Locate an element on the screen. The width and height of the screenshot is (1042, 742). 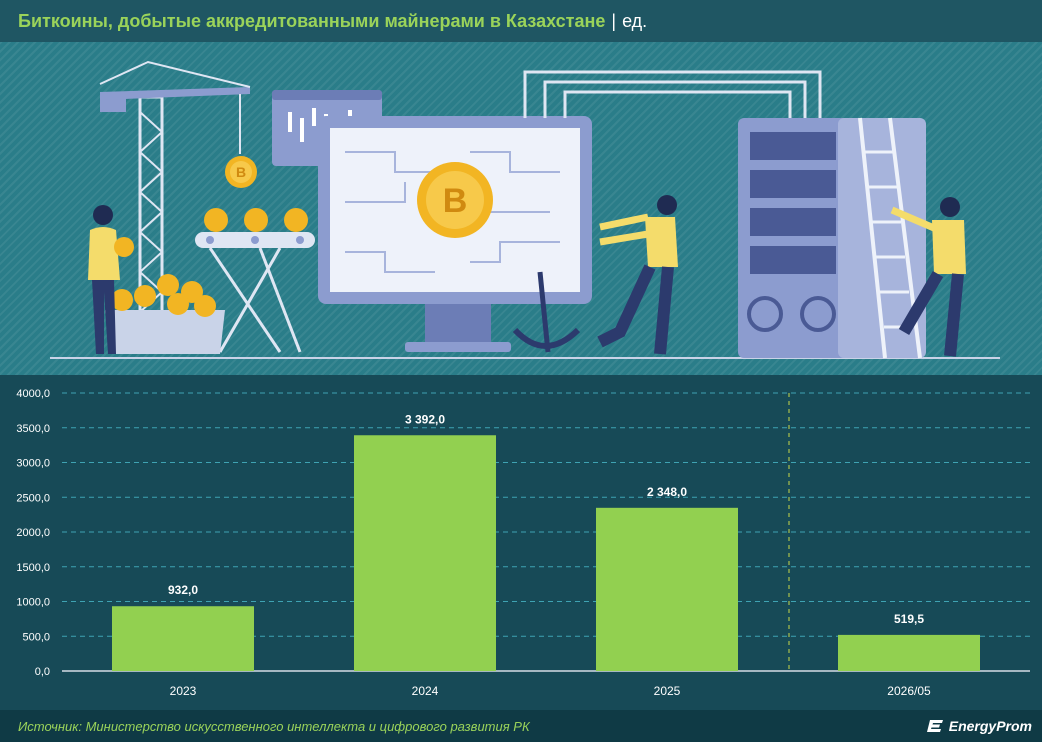
data-label: 3 392,0 is located at coordinates (425, 419).